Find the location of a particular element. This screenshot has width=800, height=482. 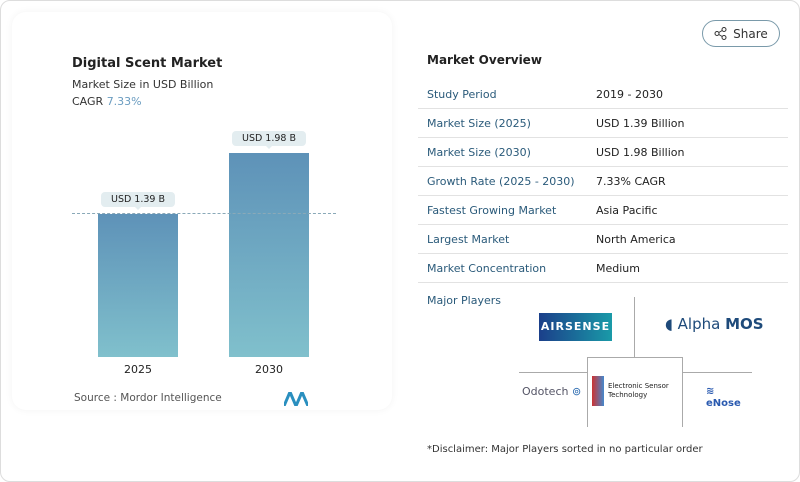

airsense-logo: AIRSENSE is located at coordinates (575, 327).